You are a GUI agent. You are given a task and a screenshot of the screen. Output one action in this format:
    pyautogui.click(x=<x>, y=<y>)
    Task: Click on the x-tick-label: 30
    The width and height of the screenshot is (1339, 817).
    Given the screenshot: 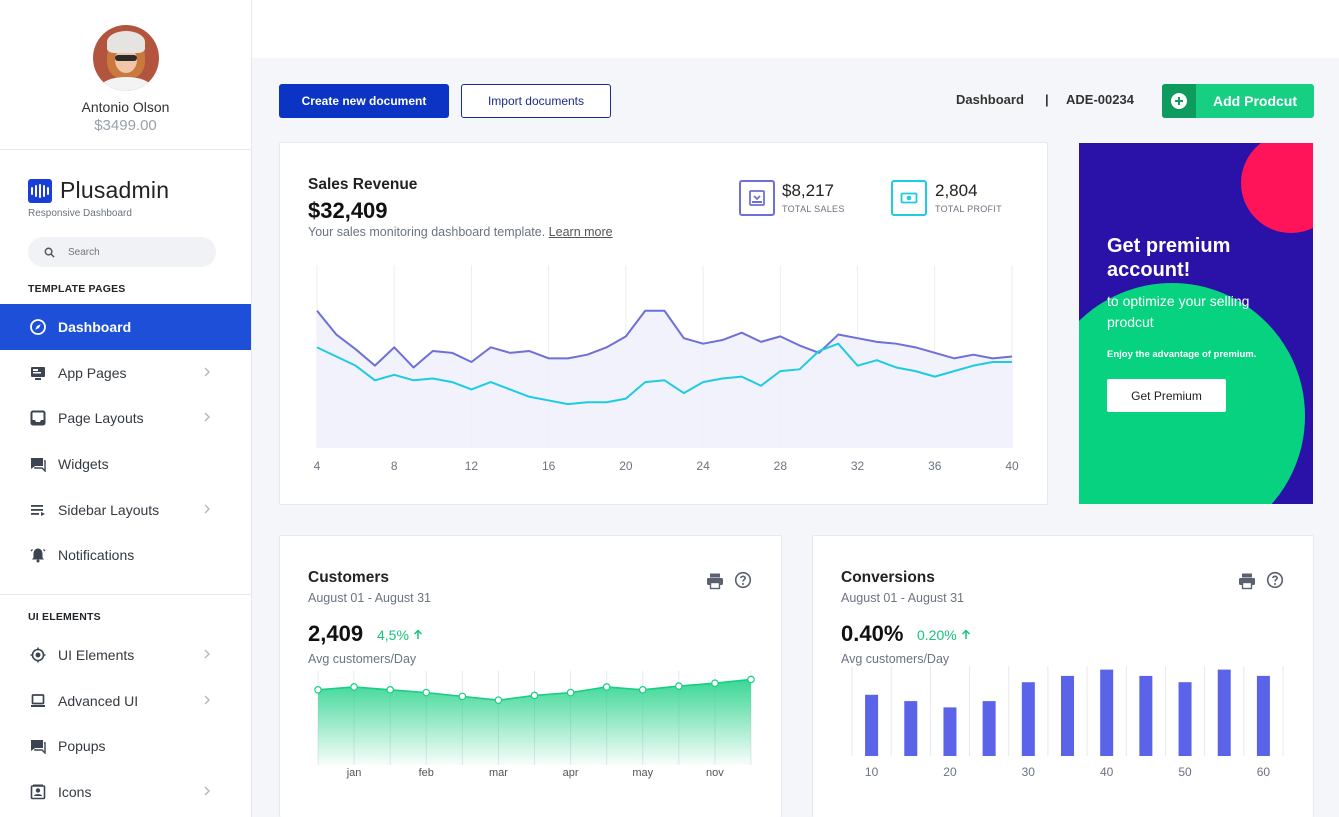 What is the action you would take?
    pyautogui.click(x=1029, y=772)
    